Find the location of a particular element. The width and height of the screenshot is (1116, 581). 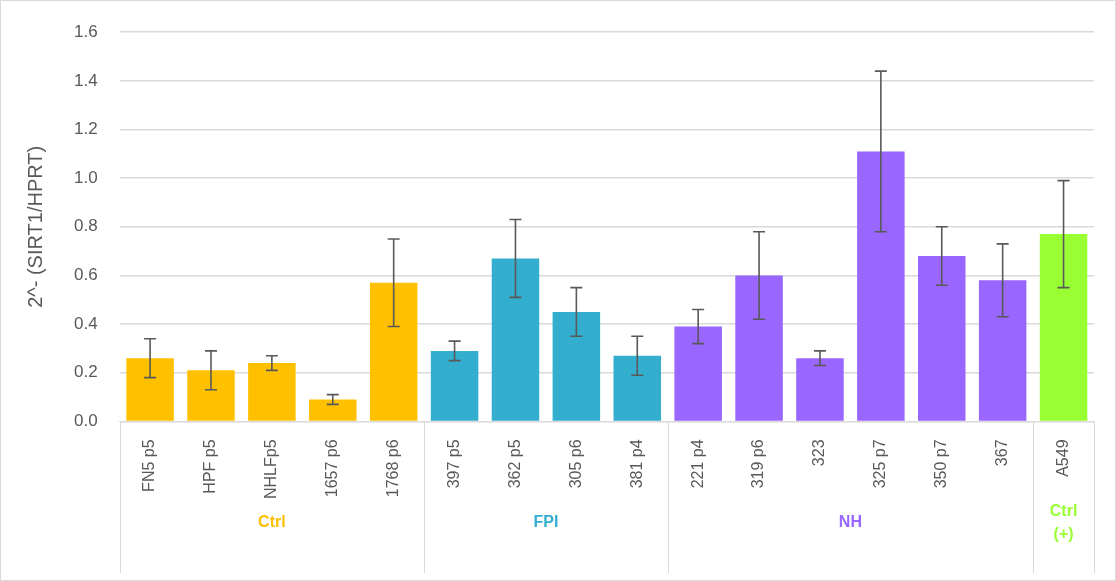

y-tick-label: 1.6 is located at coordinates (85, 31).